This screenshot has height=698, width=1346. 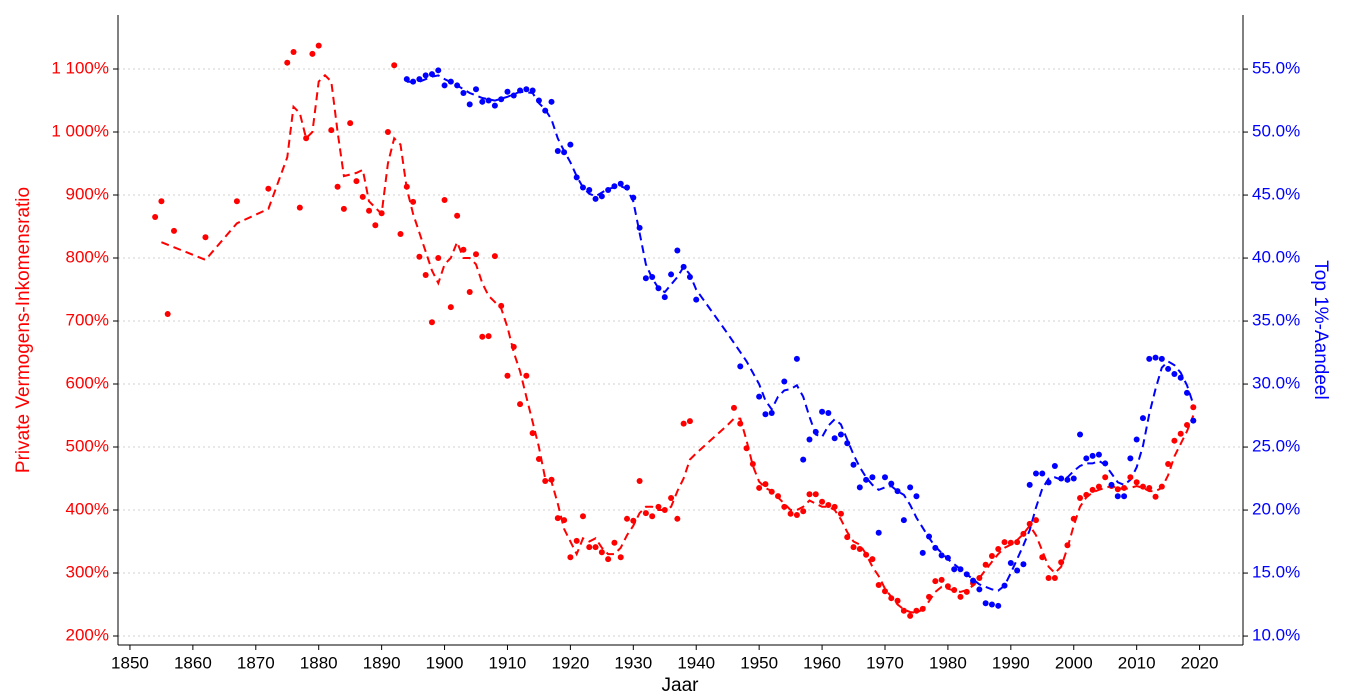 I want to click on y2-tick-label: 25.0%, so click(x=1276, y=446).